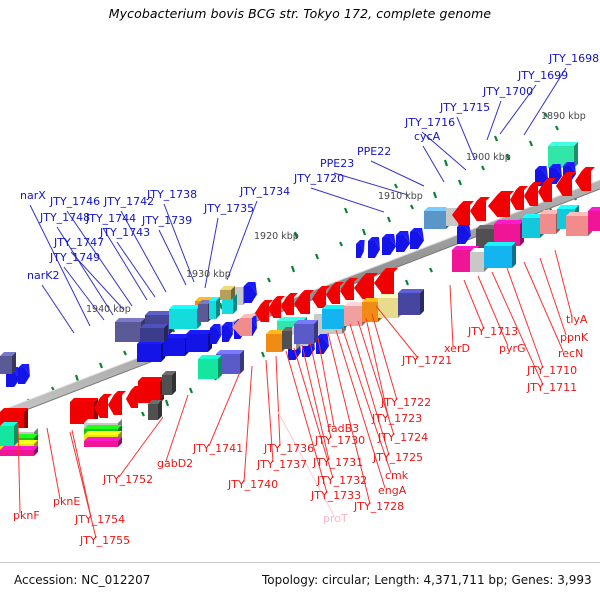 This screenshot has width=600, height=601. Describe the element at coordinates (512, 348) in the screenshot. I see `gene-label-pyrg: pyrG` at that location.